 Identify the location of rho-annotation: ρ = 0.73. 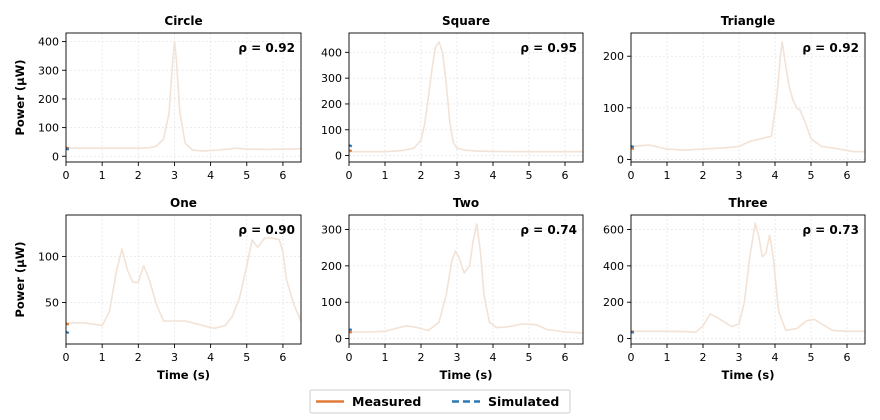
(830, 230).